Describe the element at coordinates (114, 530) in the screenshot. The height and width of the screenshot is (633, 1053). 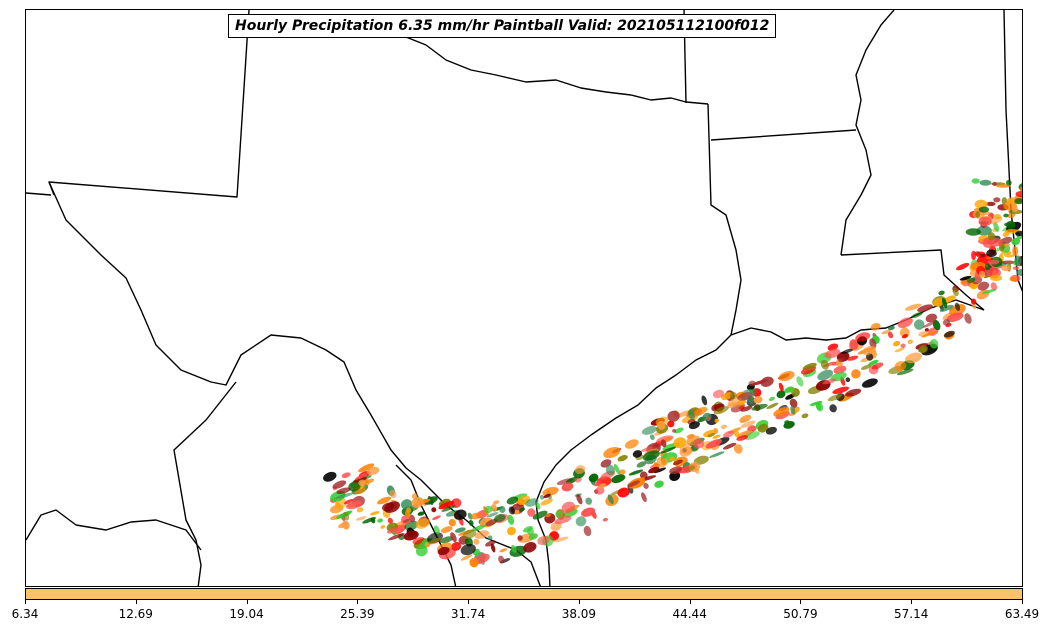
I see `mexico-west-coast` at that location.